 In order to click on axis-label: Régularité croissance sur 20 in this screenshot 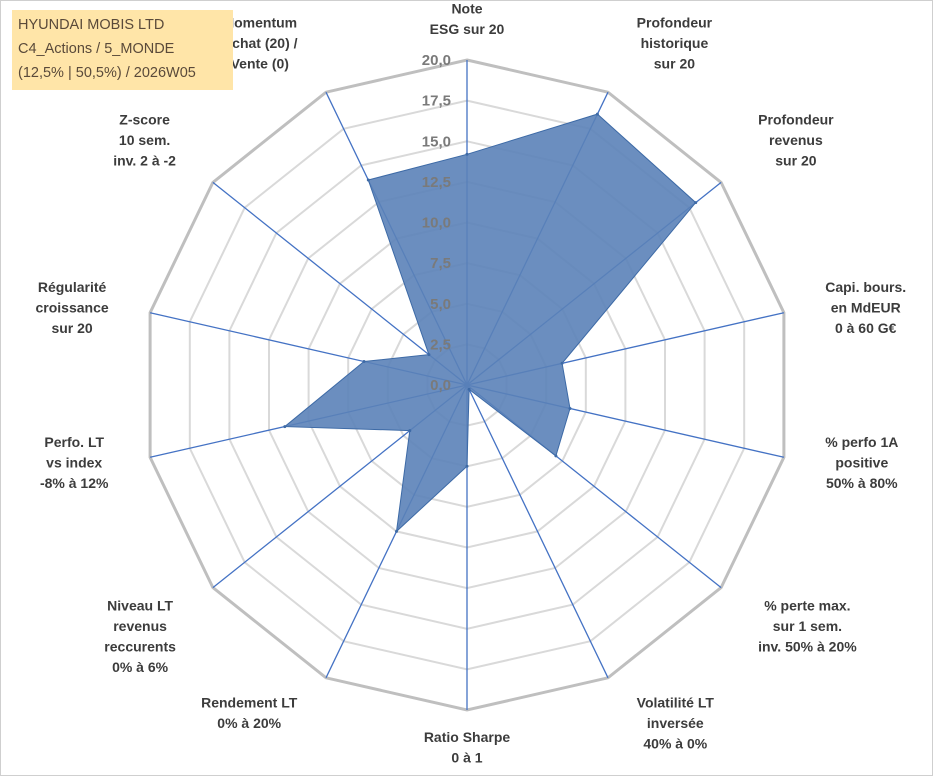, I will do `click(72, 307)`.